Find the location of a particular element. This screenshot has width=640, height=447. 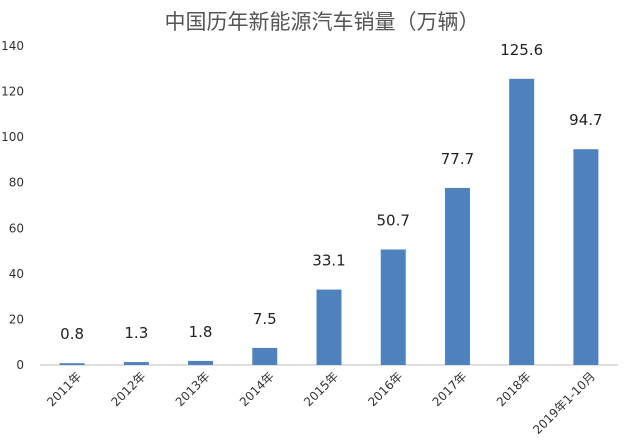

x-tick-label: 2012年 is located at coordinates (128, 389).